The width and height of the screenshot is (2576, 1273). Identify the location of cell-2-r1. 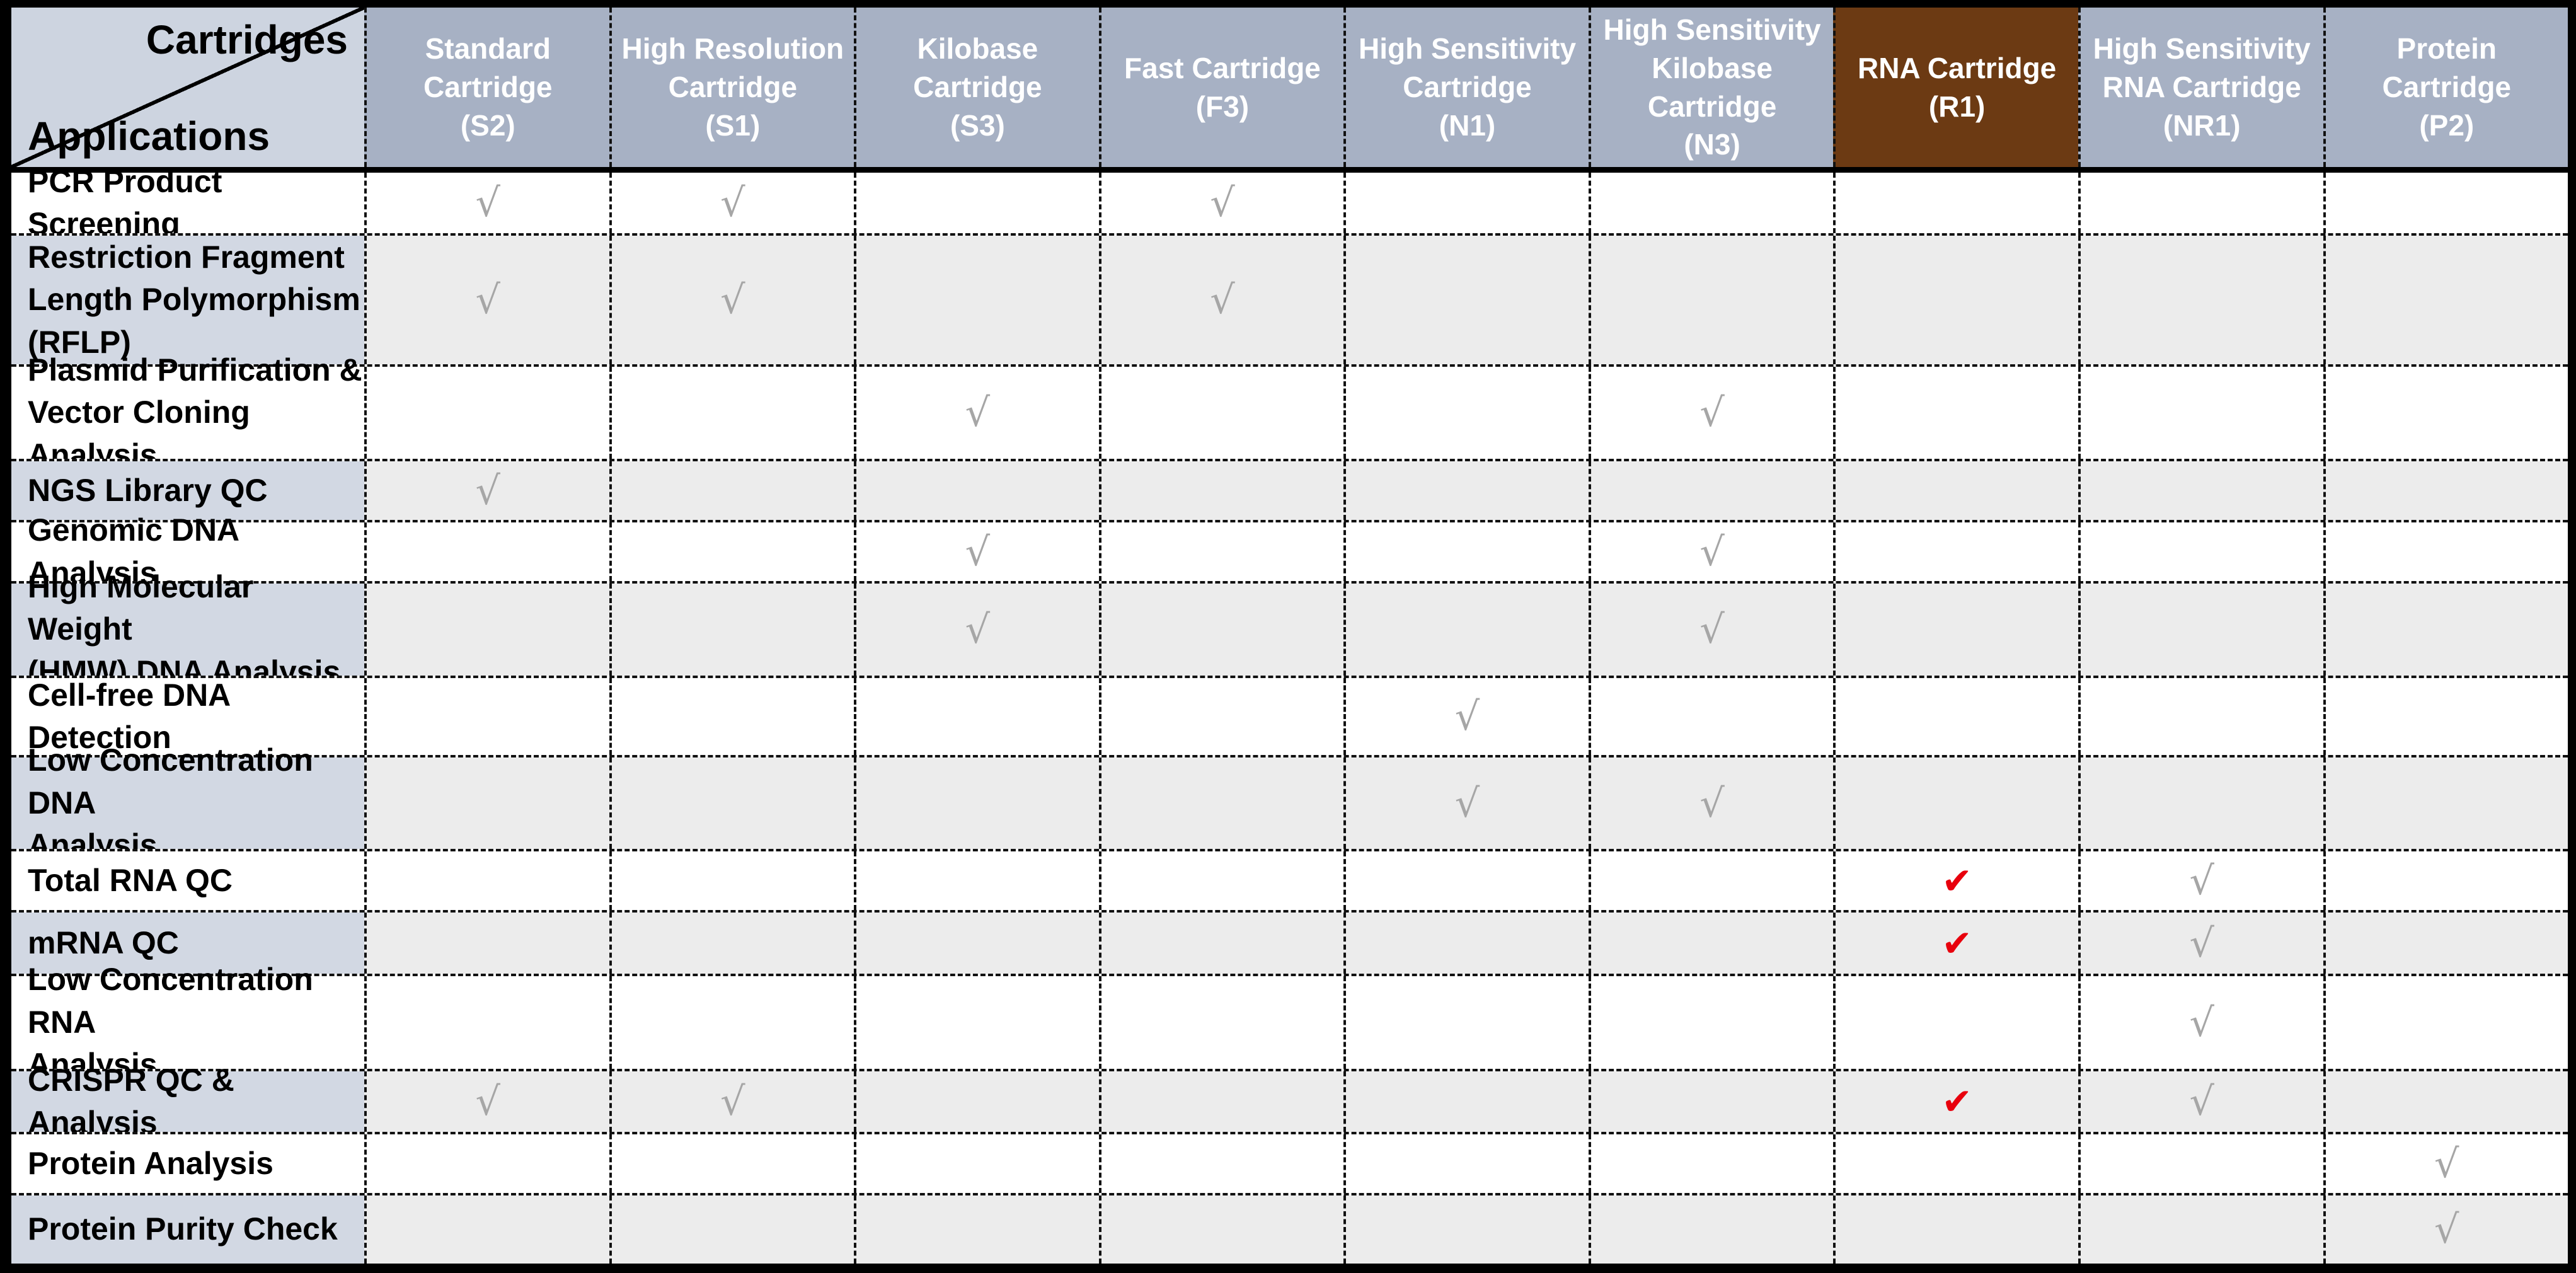
(1955, 300).